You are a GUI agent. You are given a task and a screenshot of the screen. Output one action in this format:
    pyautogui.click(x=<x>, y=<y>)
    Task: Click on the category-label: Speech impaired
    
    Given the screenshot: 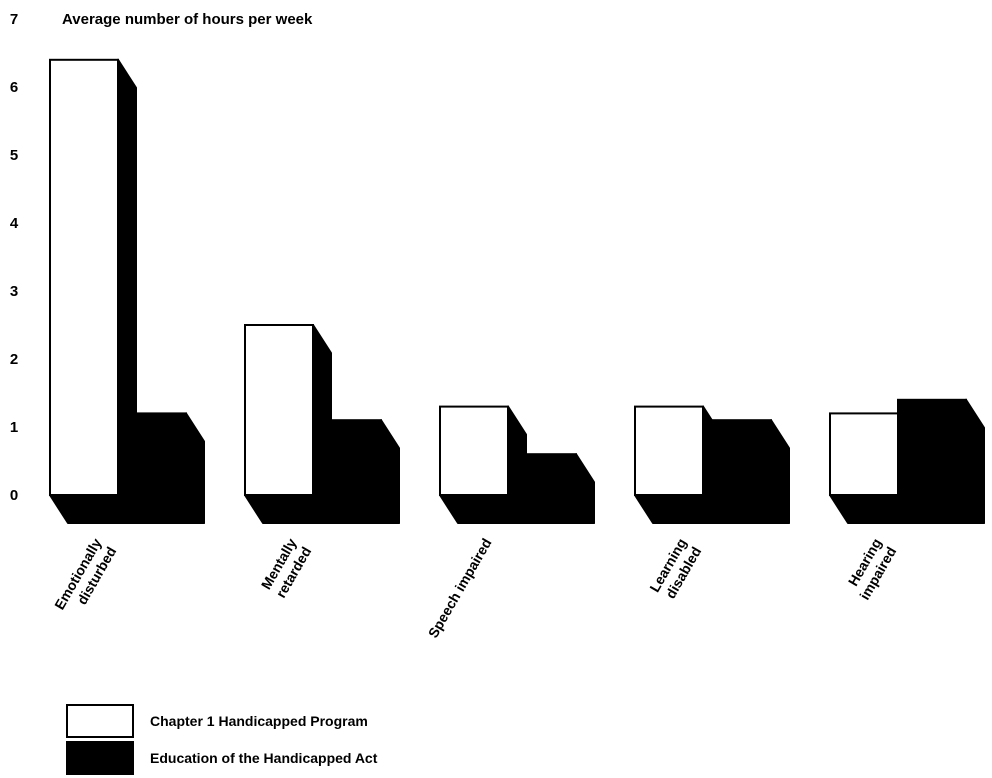 What is the action you would take?
    pyautogui.click(x=460, y=588)
    